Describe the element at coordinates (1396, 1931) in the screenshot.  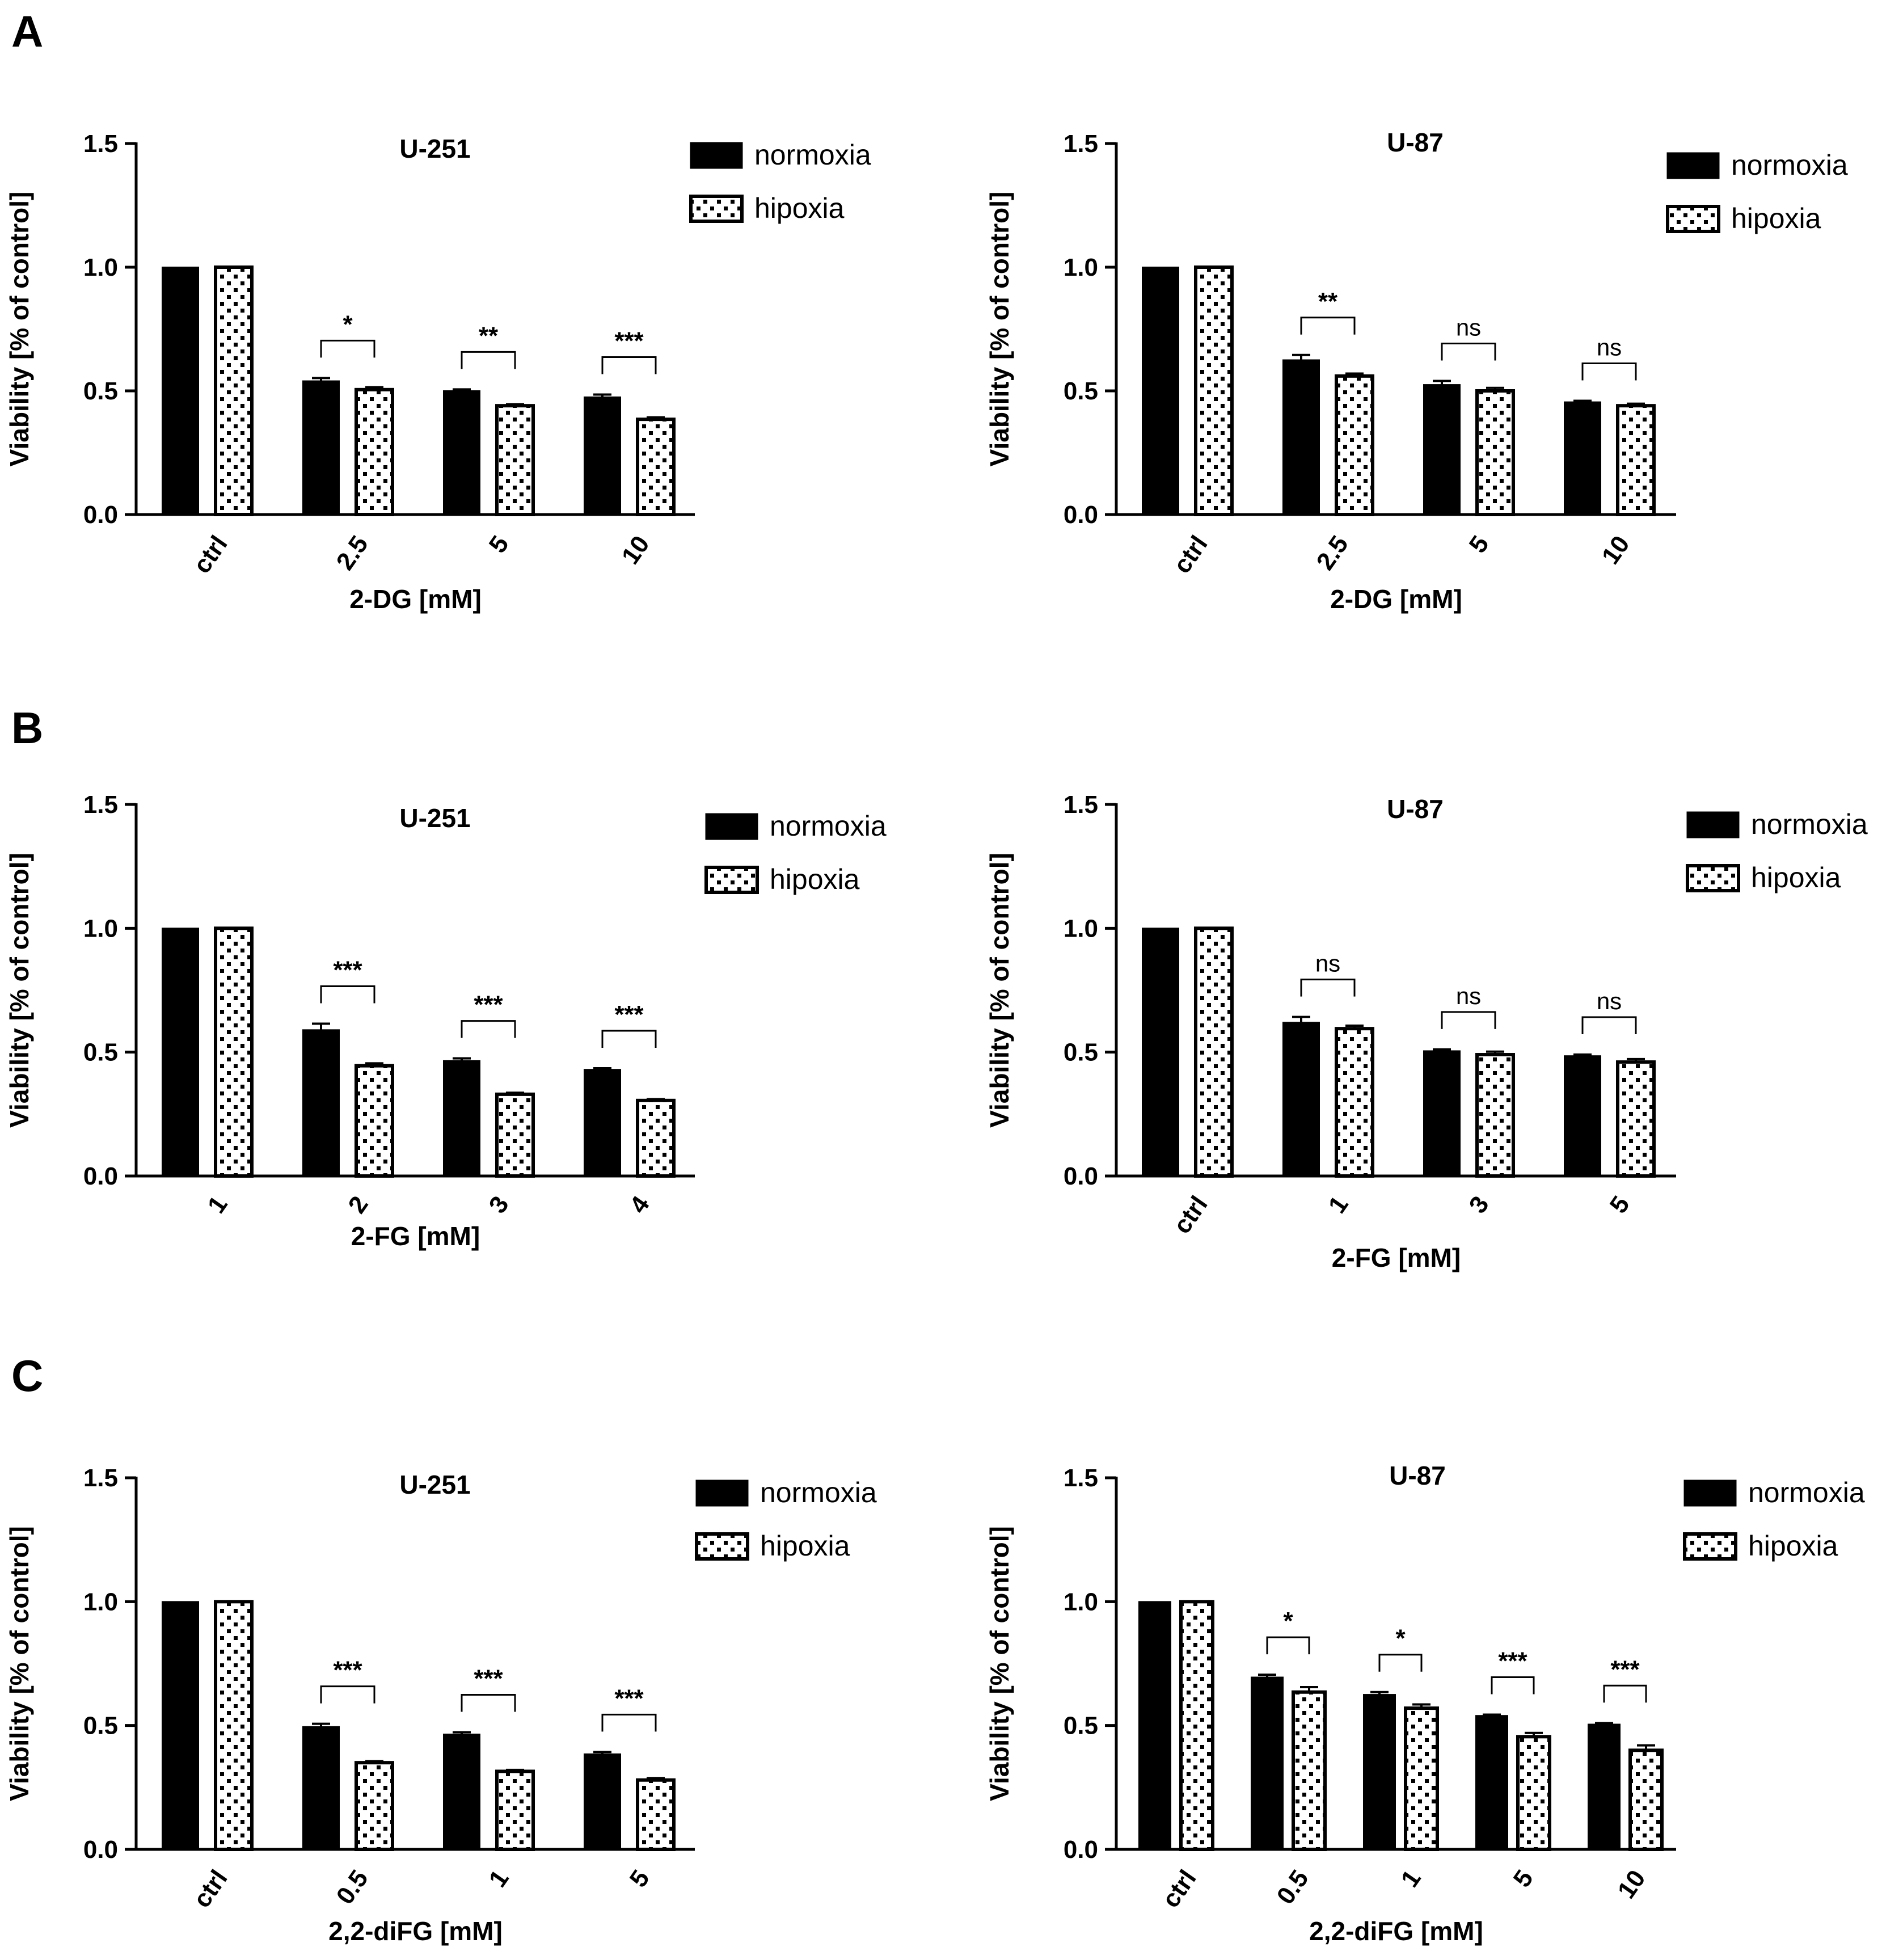
I see `x-axis-label: 2,2-diFG [mM]` at that location.